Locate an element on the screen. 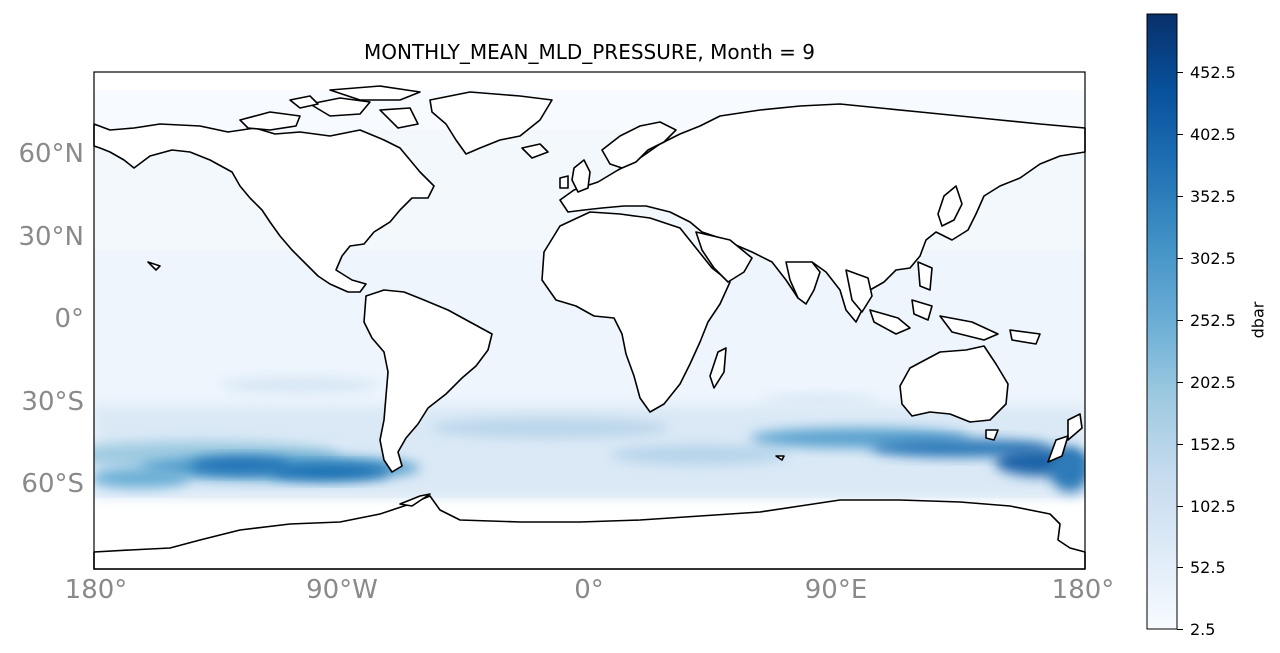  lat-label-30n: 30°N is located at coordinates (51, 237).